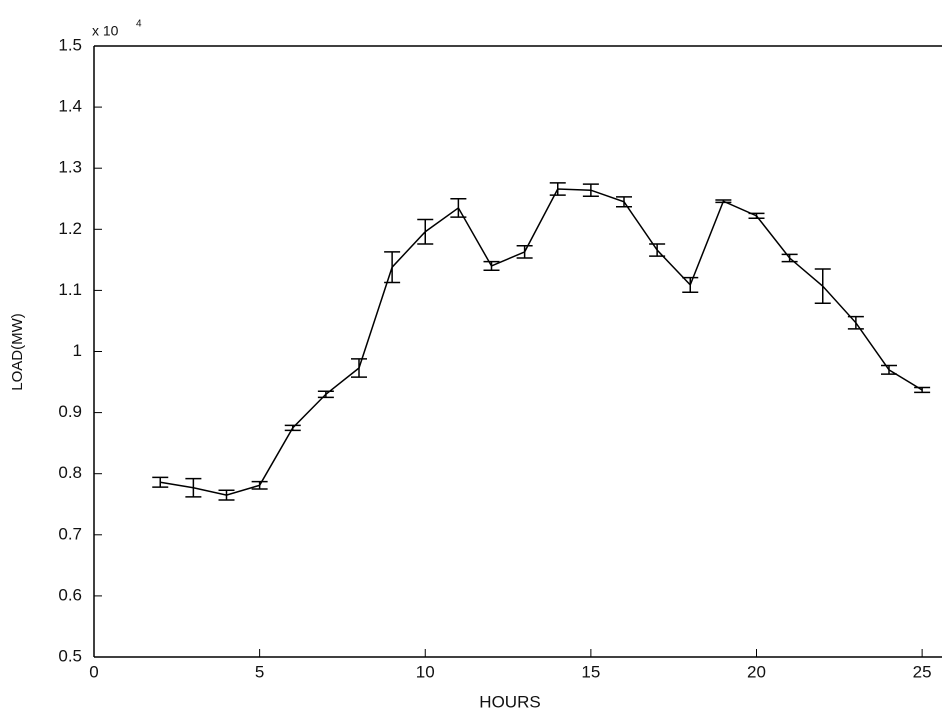 This screenshot has height=718, width=942. Describe the element at coordinates (70, 472) in the screenshot. I see `y-tick-label: 0.8` at that location.